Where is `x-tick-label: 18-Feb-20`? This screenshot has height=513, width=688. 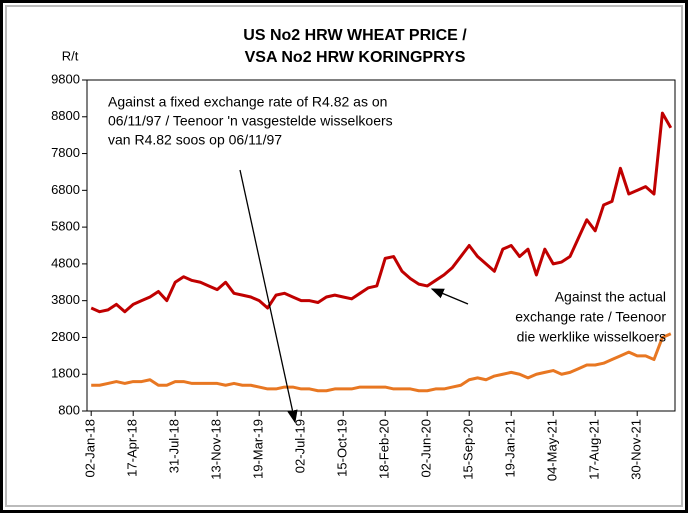
x-tick-label: 18-Feb-20 is located at coordinates (384, 449).